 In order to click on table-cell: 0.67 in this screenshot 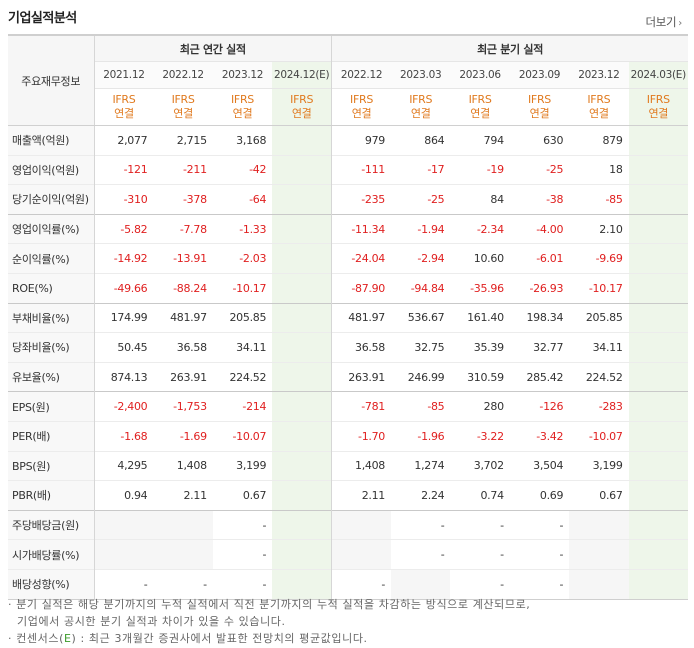, I will do `click(242, 495)`.